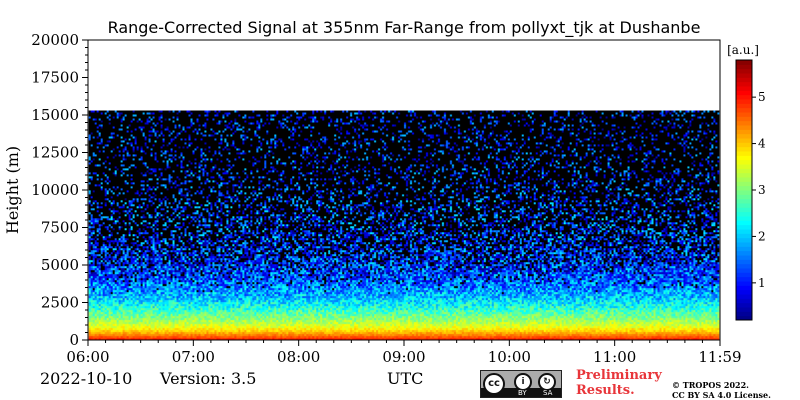 This screenshot has width=800, height=400. I want to click on cc-by-label: BY, so click(522, 393).